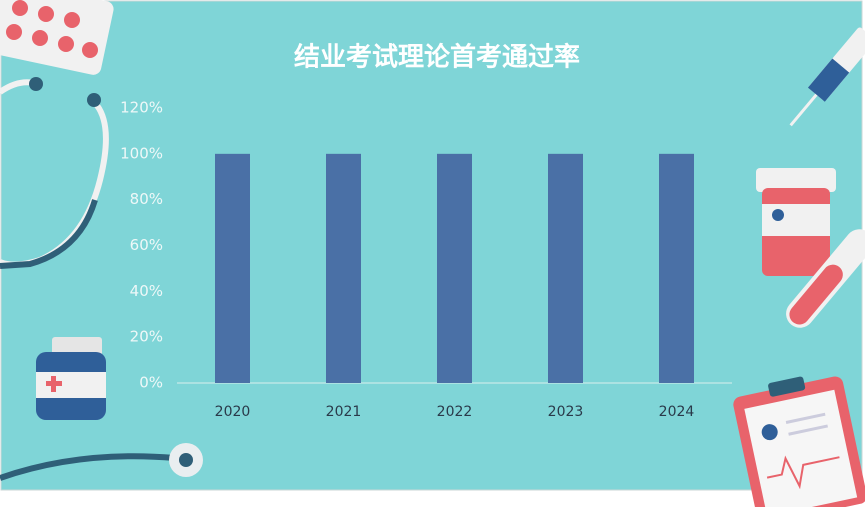 The image size is (865, 511). I want to click on pill-pack, so click(57, 37).